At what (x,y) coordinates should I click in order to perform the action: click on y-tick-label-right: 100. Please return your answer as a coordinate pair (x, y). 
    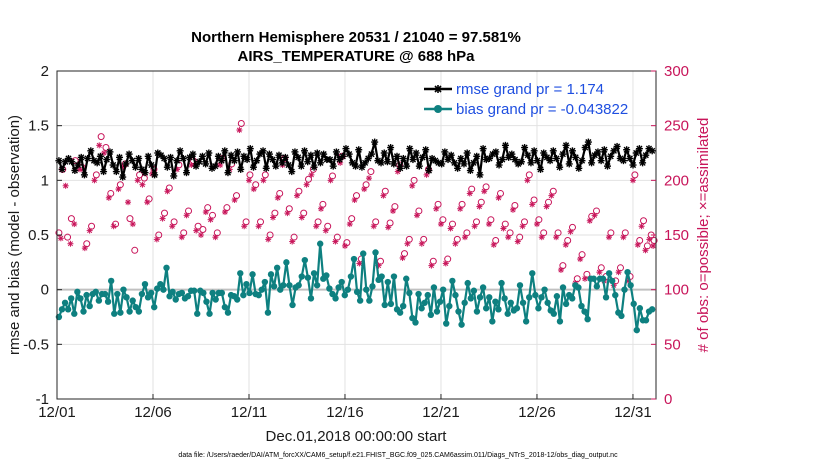
    Looking at the image, I should click on (676, 290).